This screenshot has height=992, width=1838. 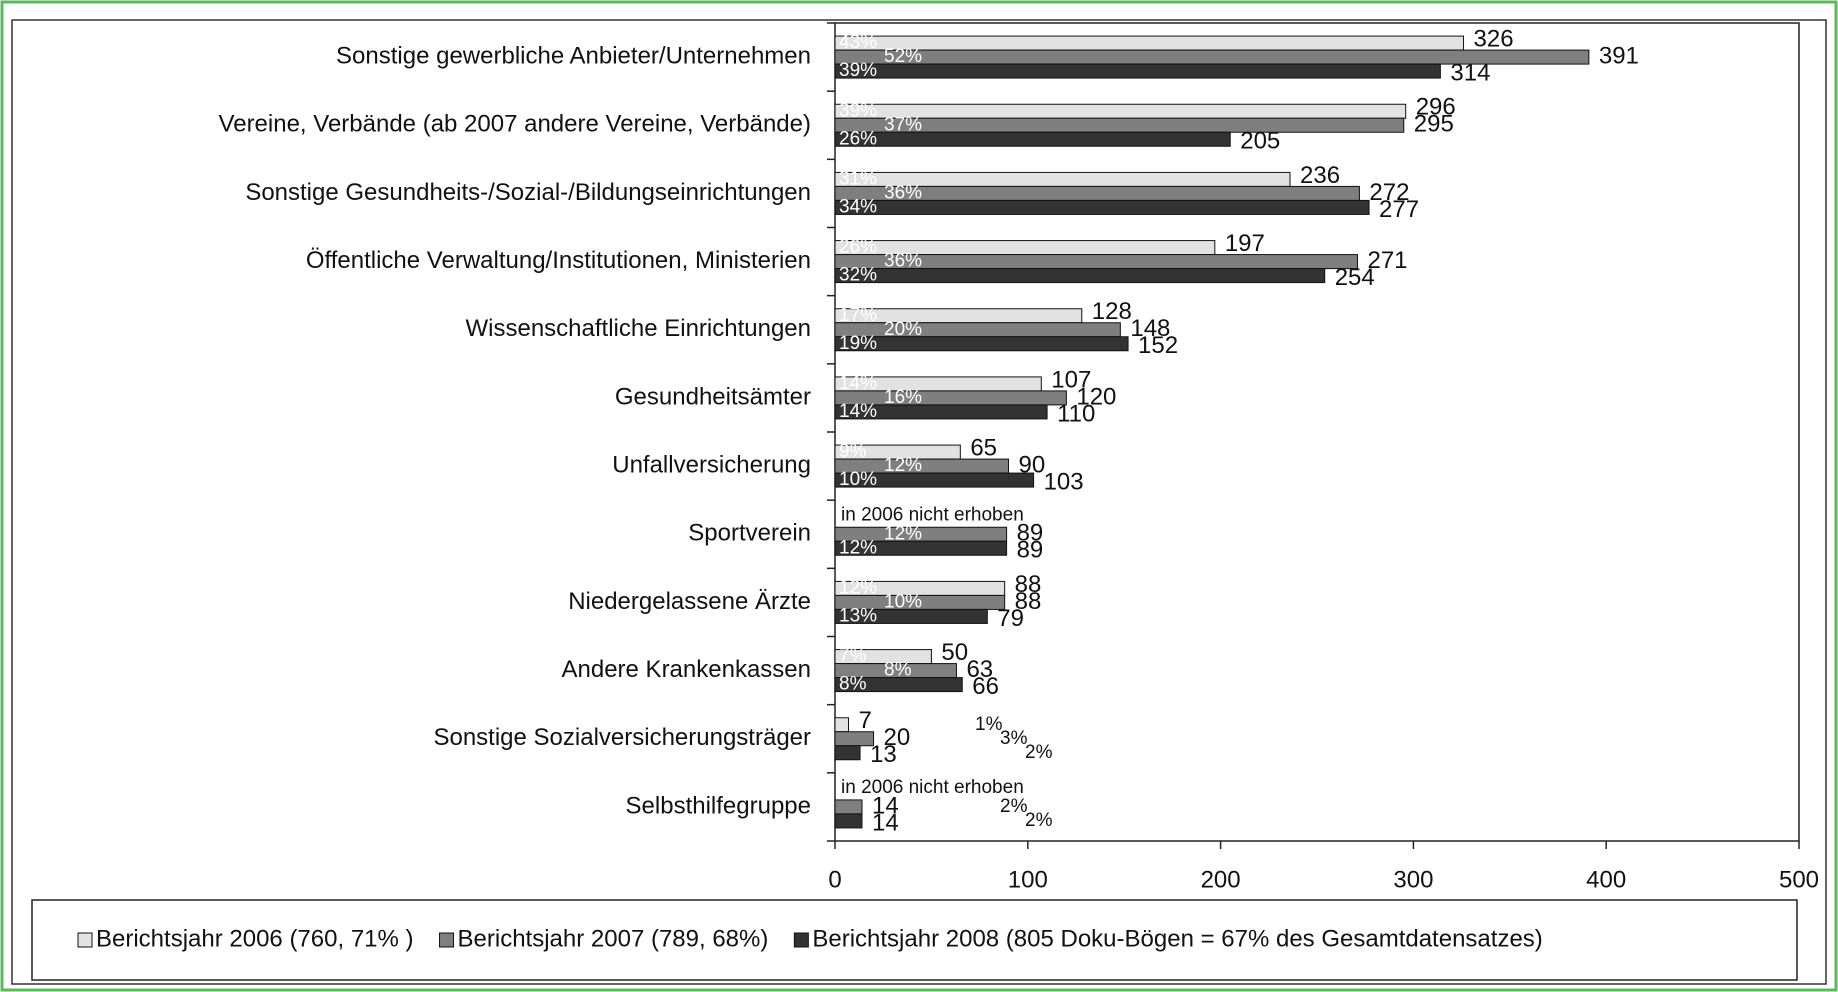 I want to click on legend-label: Berichtsjahr 2007 (789, 68%), so click(x=613, y=938).